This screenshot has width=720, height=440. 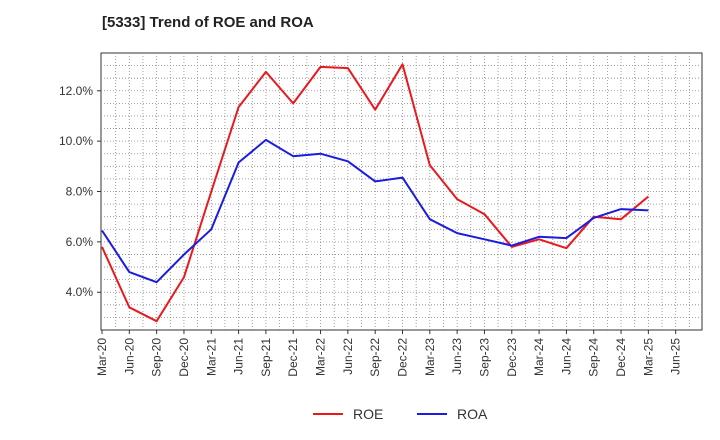 I want to click on legend-label-roe: ROE, so click(x=368, y=414).